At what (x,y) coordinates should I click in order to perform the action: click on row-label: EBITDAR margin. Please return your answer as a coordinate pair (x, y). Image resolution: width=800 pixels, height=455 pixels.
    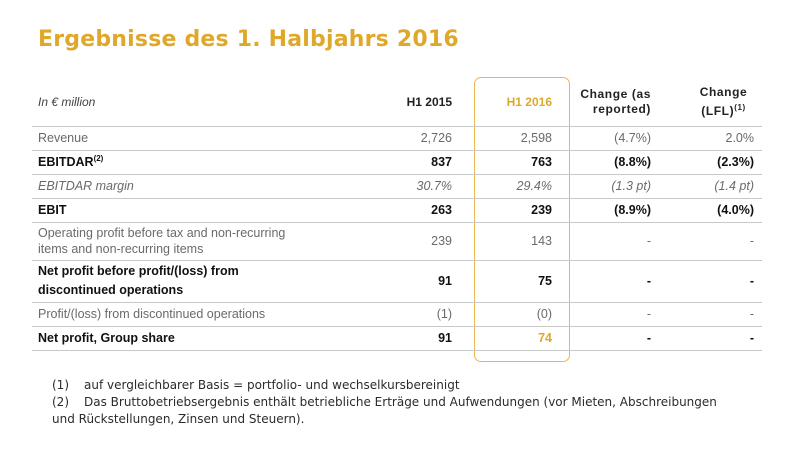
    Looking at the image, I should click on (205, 185).